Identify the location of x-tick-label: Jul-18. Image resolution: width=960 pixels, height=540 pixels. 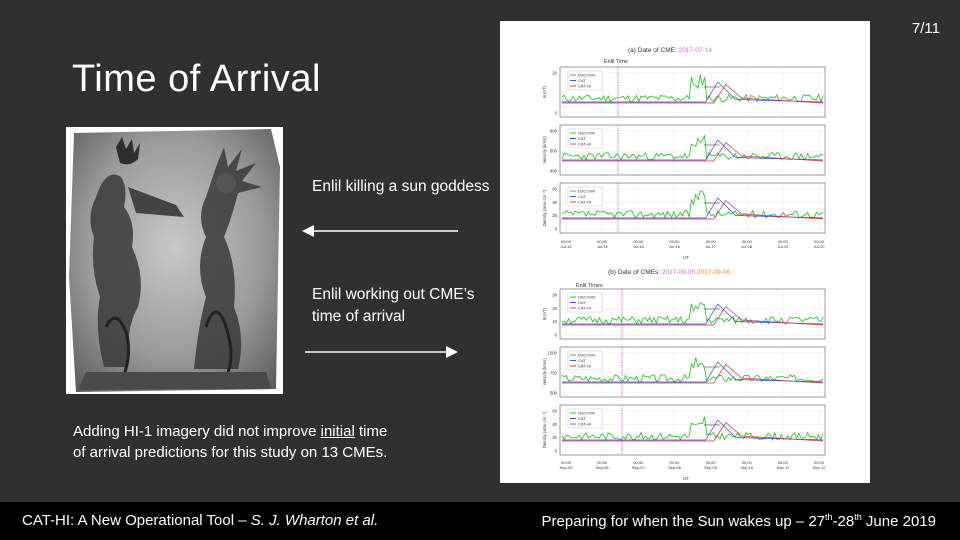
(747, 246).